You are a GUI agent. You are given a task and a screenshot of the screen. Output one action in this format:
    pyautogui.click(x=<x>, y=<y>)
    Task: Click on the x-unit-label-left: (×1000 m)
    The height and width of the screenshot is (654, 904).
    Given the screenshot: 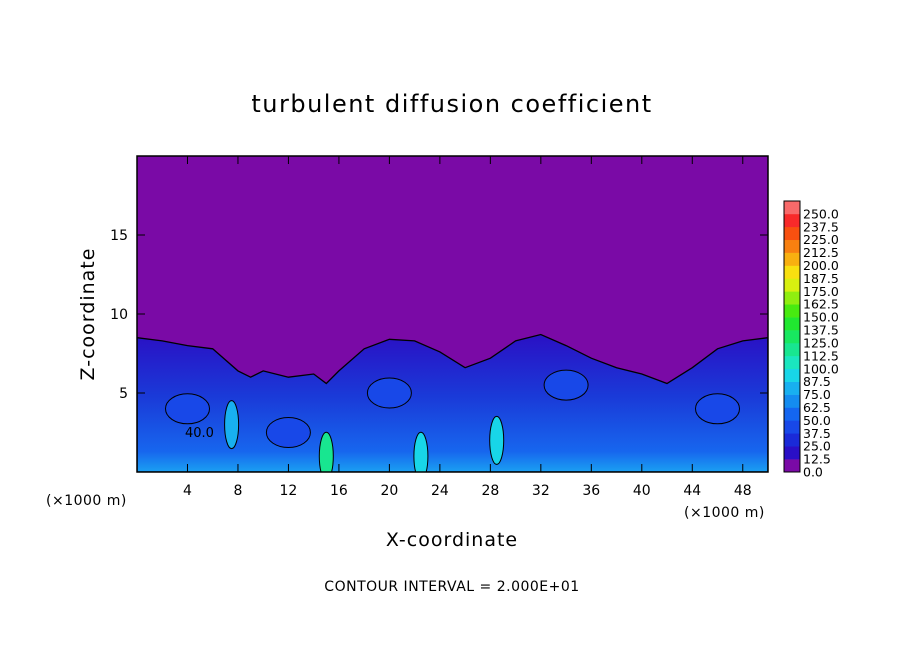 What is the action you would take?
    pyautogui.click(x=86, y=501)
    